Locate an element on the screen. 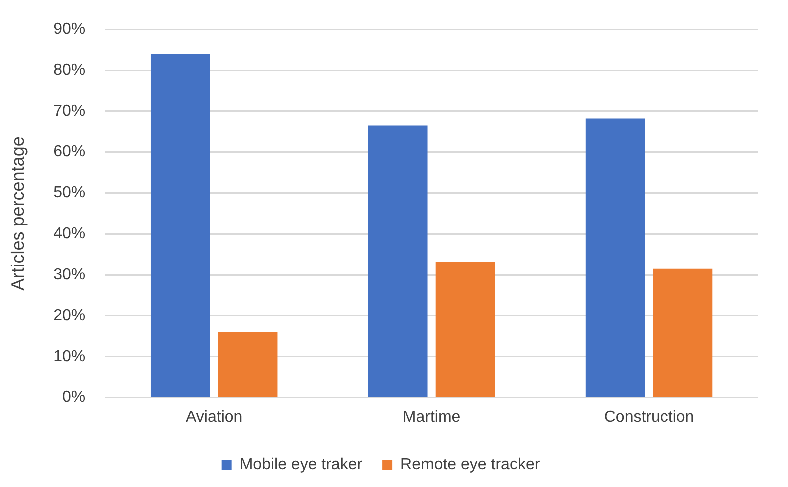 This screenshot has height=487, width=788. y-tick-label: 70% is located at coordinates (70, 111).